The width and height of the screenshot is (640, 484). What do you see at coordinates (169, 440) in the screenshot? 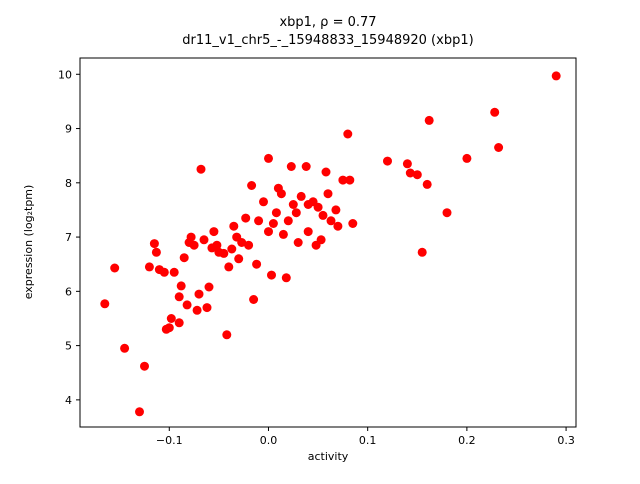
I see `x-tick-label: −0.1` at bounding box center [169, 440].